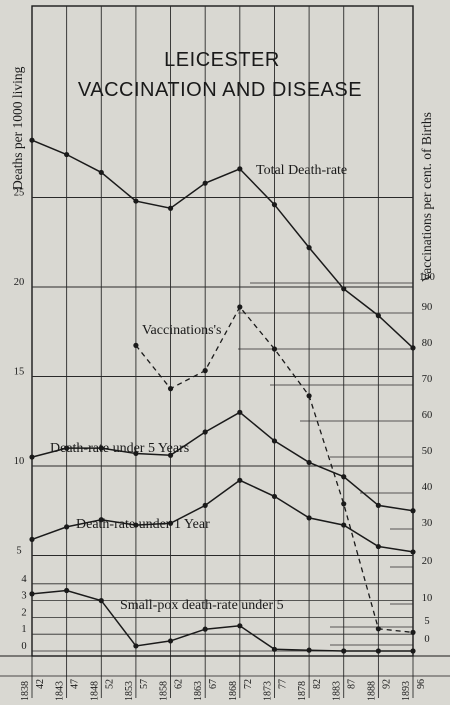  What do you see at coordinates (60, 690) in the screenshot?
I see `x-tick-label-start: 1843` at bounding box center [60, 690].